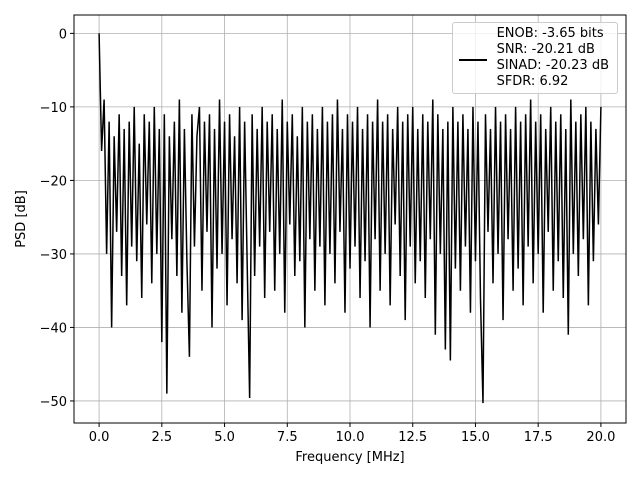 The height and width of the screenshot is (484, 640). I want to click on y-tick-label: 0, so click(63, 34).